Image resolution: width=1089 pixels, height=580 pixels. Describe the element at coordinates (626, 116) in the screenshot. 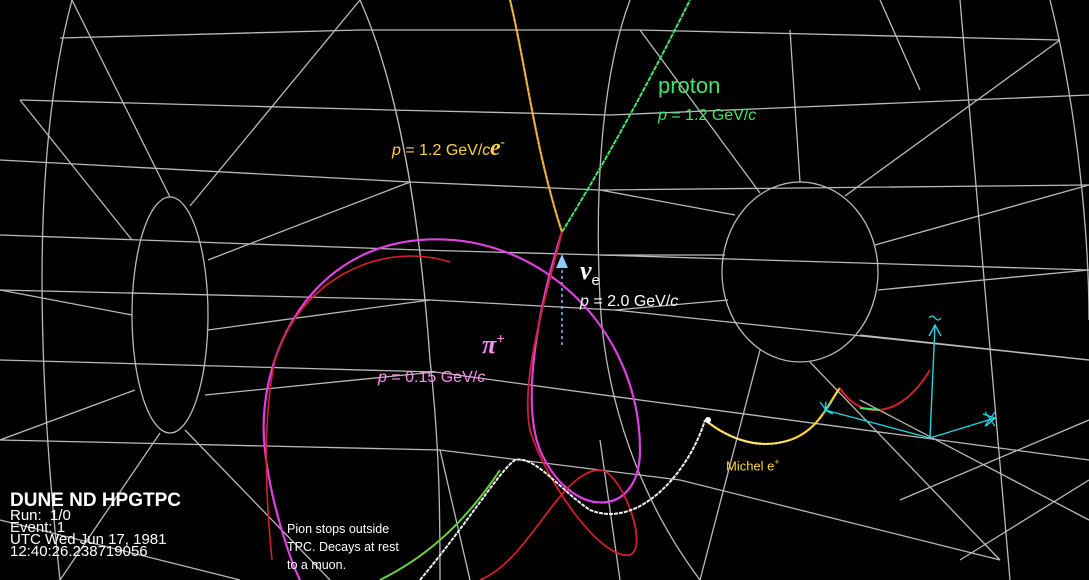

I see `proton-track` at that location.